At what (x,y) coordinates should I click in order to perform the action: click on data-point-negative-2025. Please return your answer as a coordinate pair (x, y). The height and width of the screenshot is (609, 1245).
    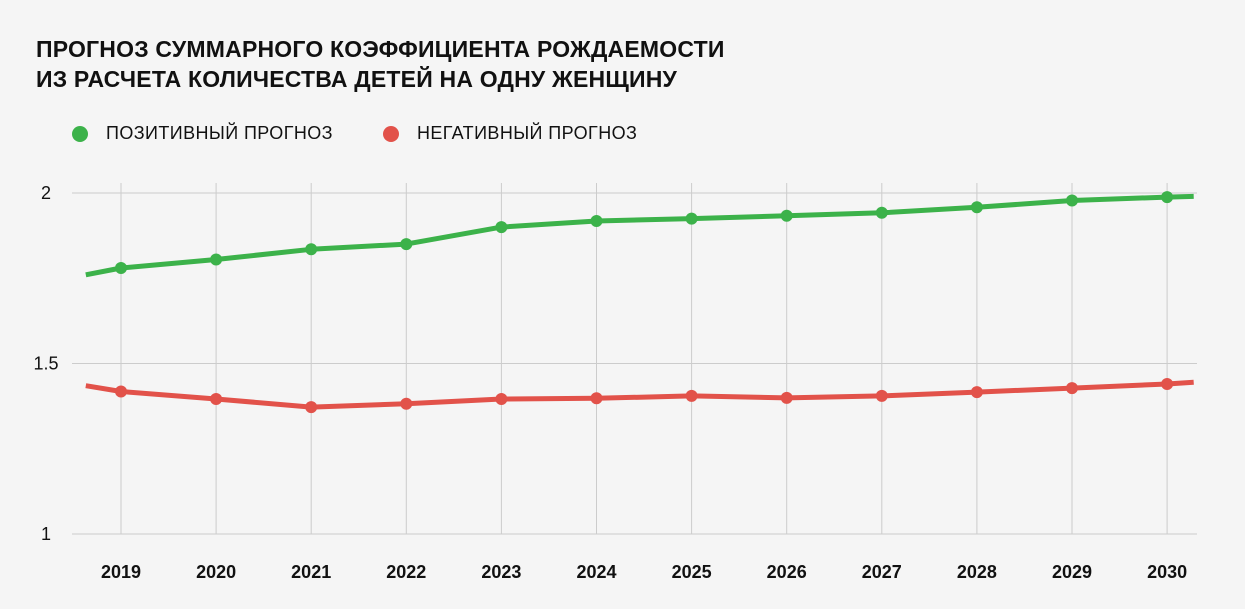
    Looking at the image, I should click on (691, 395).